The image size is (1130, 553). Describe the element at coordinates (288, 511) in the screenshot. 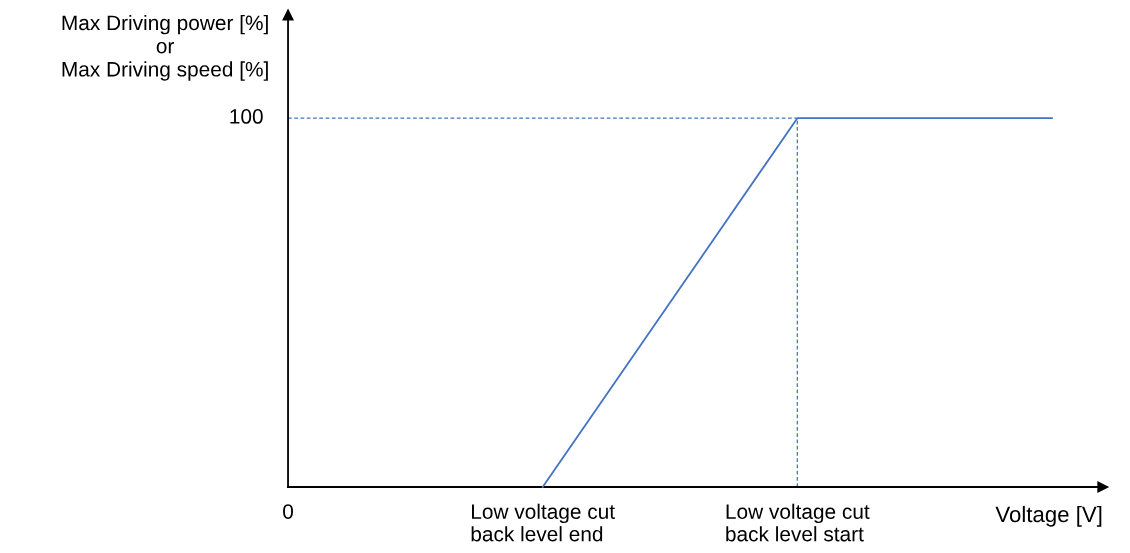

I see `x-tick-label: 0` at that location.